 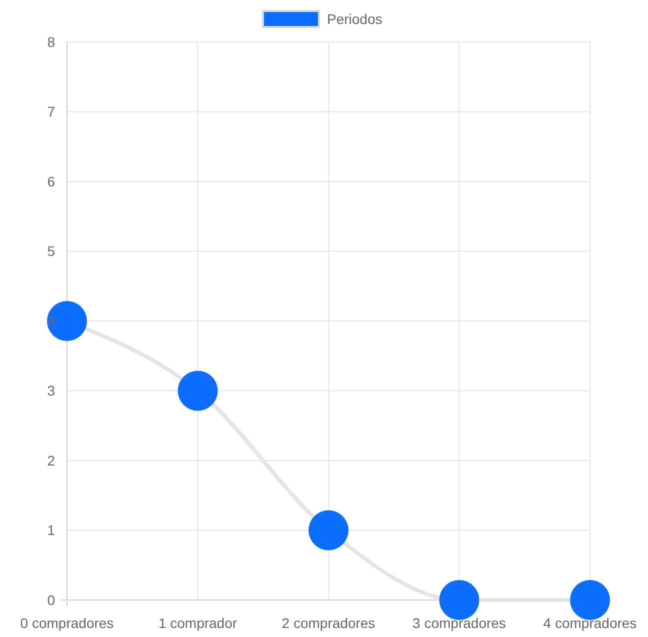 I want to click on y-tick-label: 0, so click(x=51, y=600).